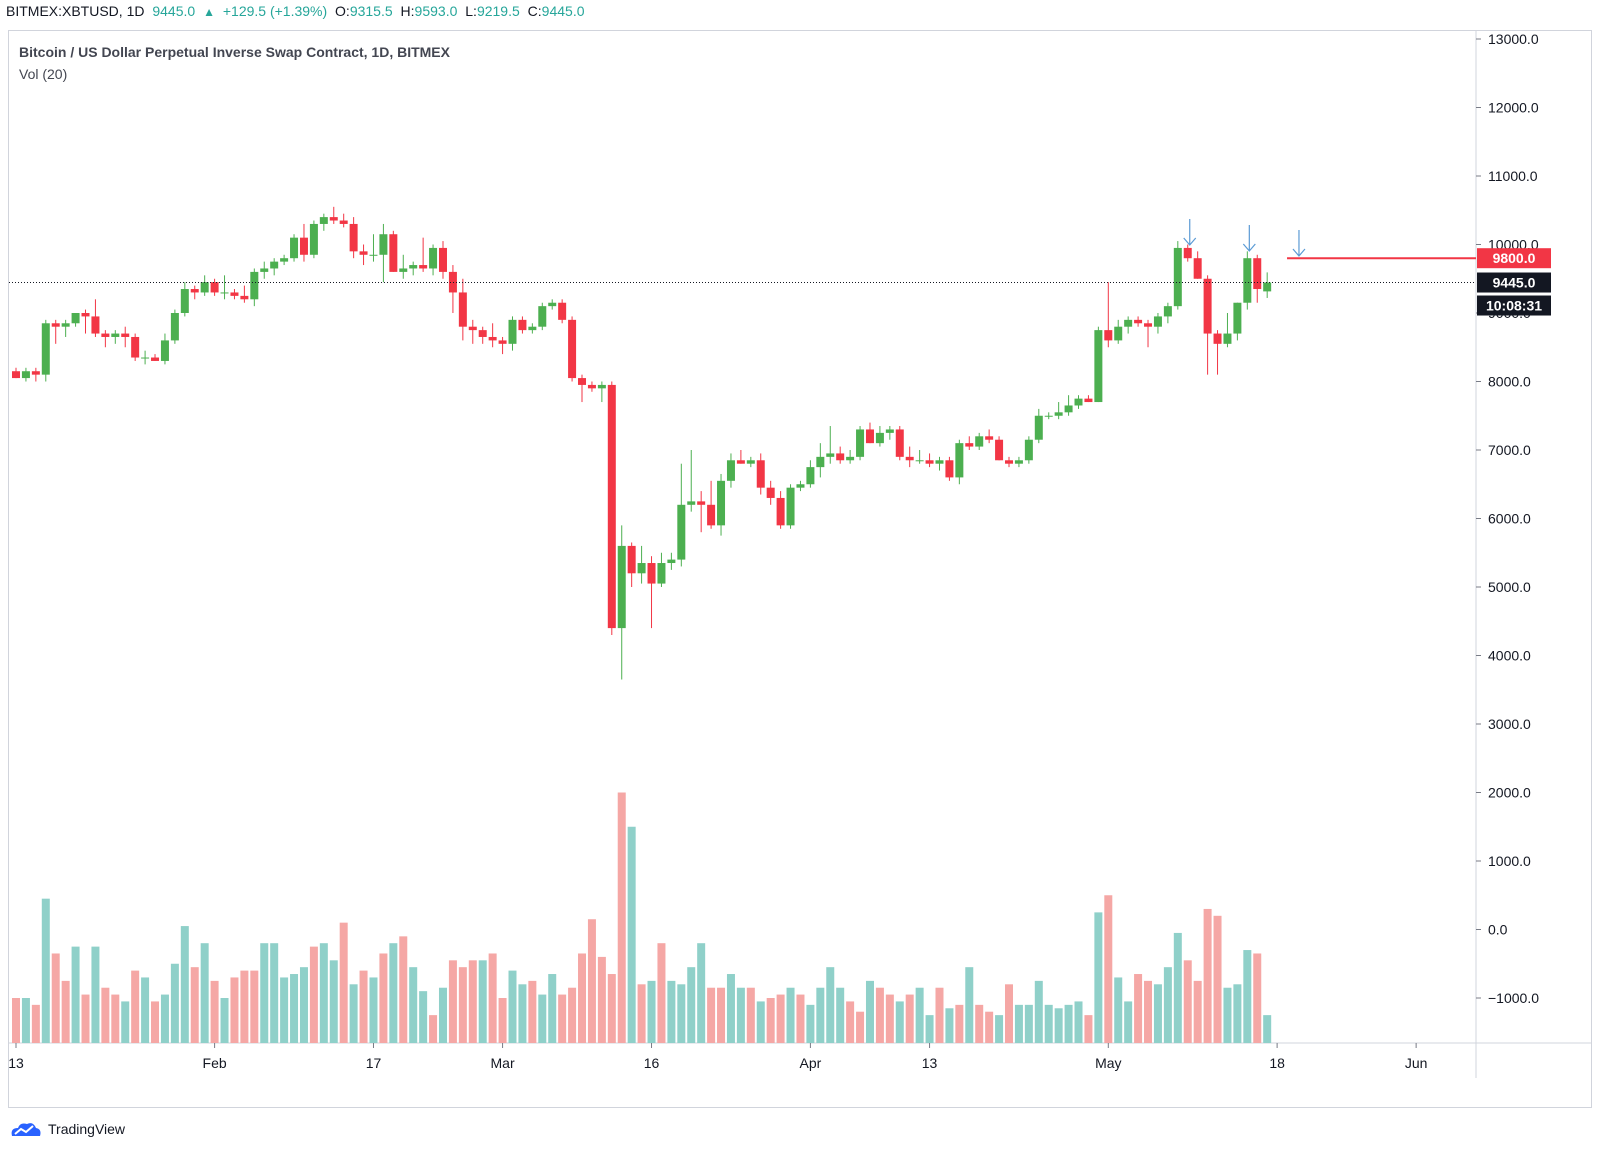 Image resolution: width=1600 pixels, height=1173 pixels. Describe the element at coordinates (66, 1129) in the screenshot. I see `tradingview-brand: TradingView` at that location.